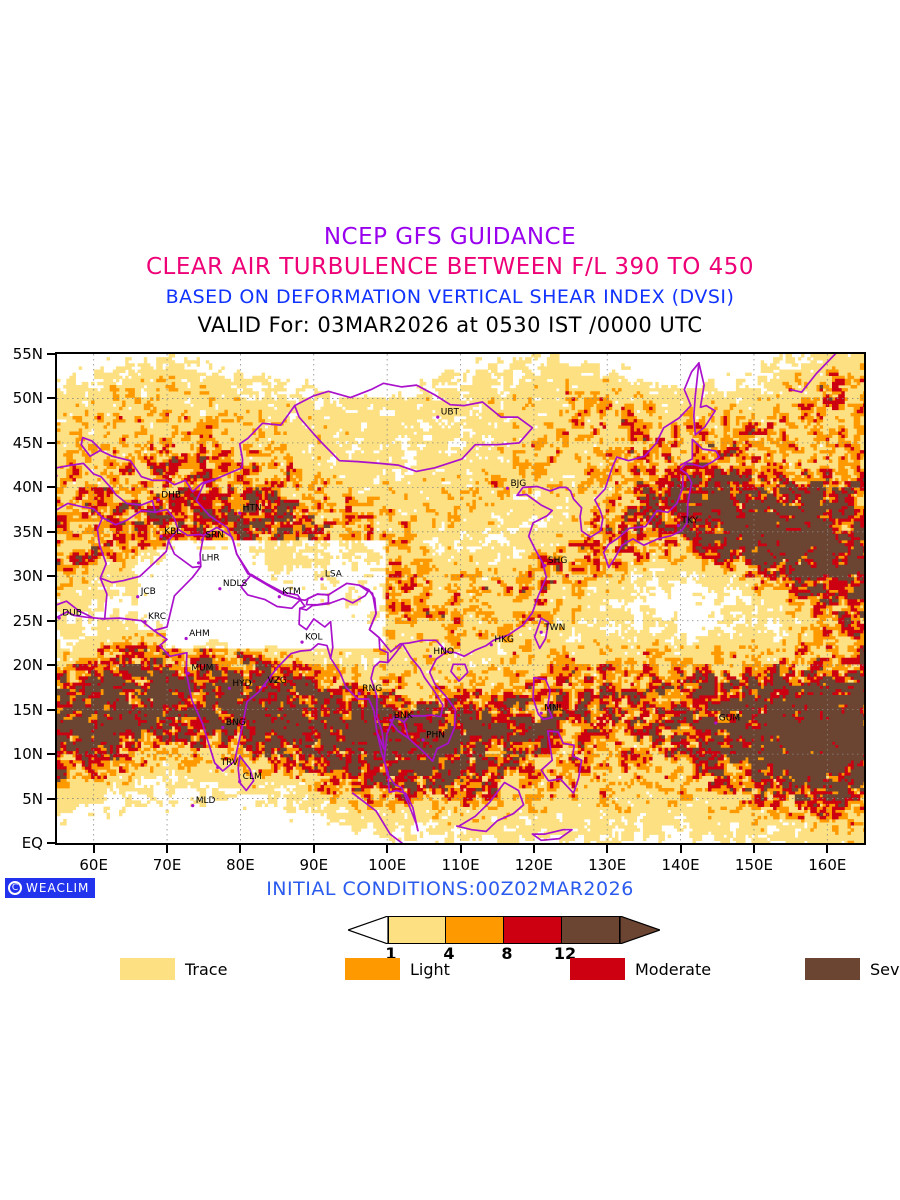  I want to click on copyright-circle-icon: C, so click(15, 888).